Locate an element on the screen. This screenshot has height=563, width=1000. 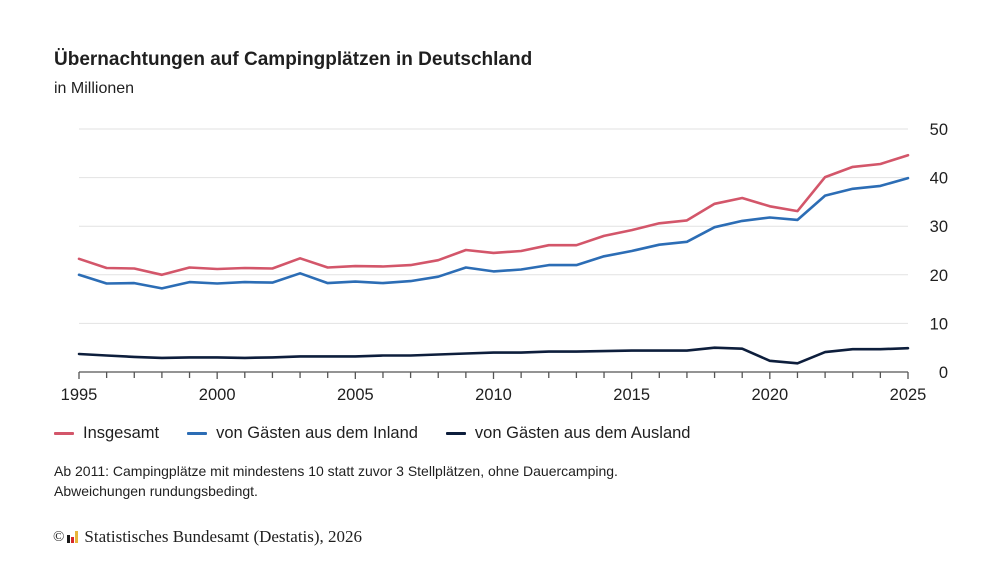
x-tick-label: 2005 is located at coordinates (355, 395).